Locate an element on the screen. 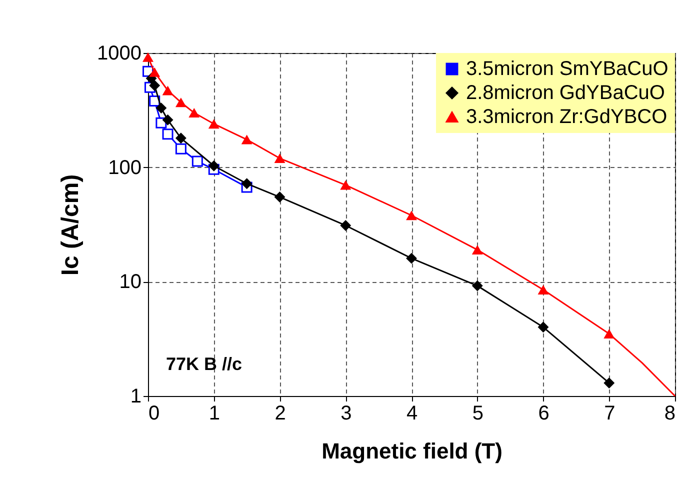  x-tick-label: 6 is located at coordinates (544, 413).